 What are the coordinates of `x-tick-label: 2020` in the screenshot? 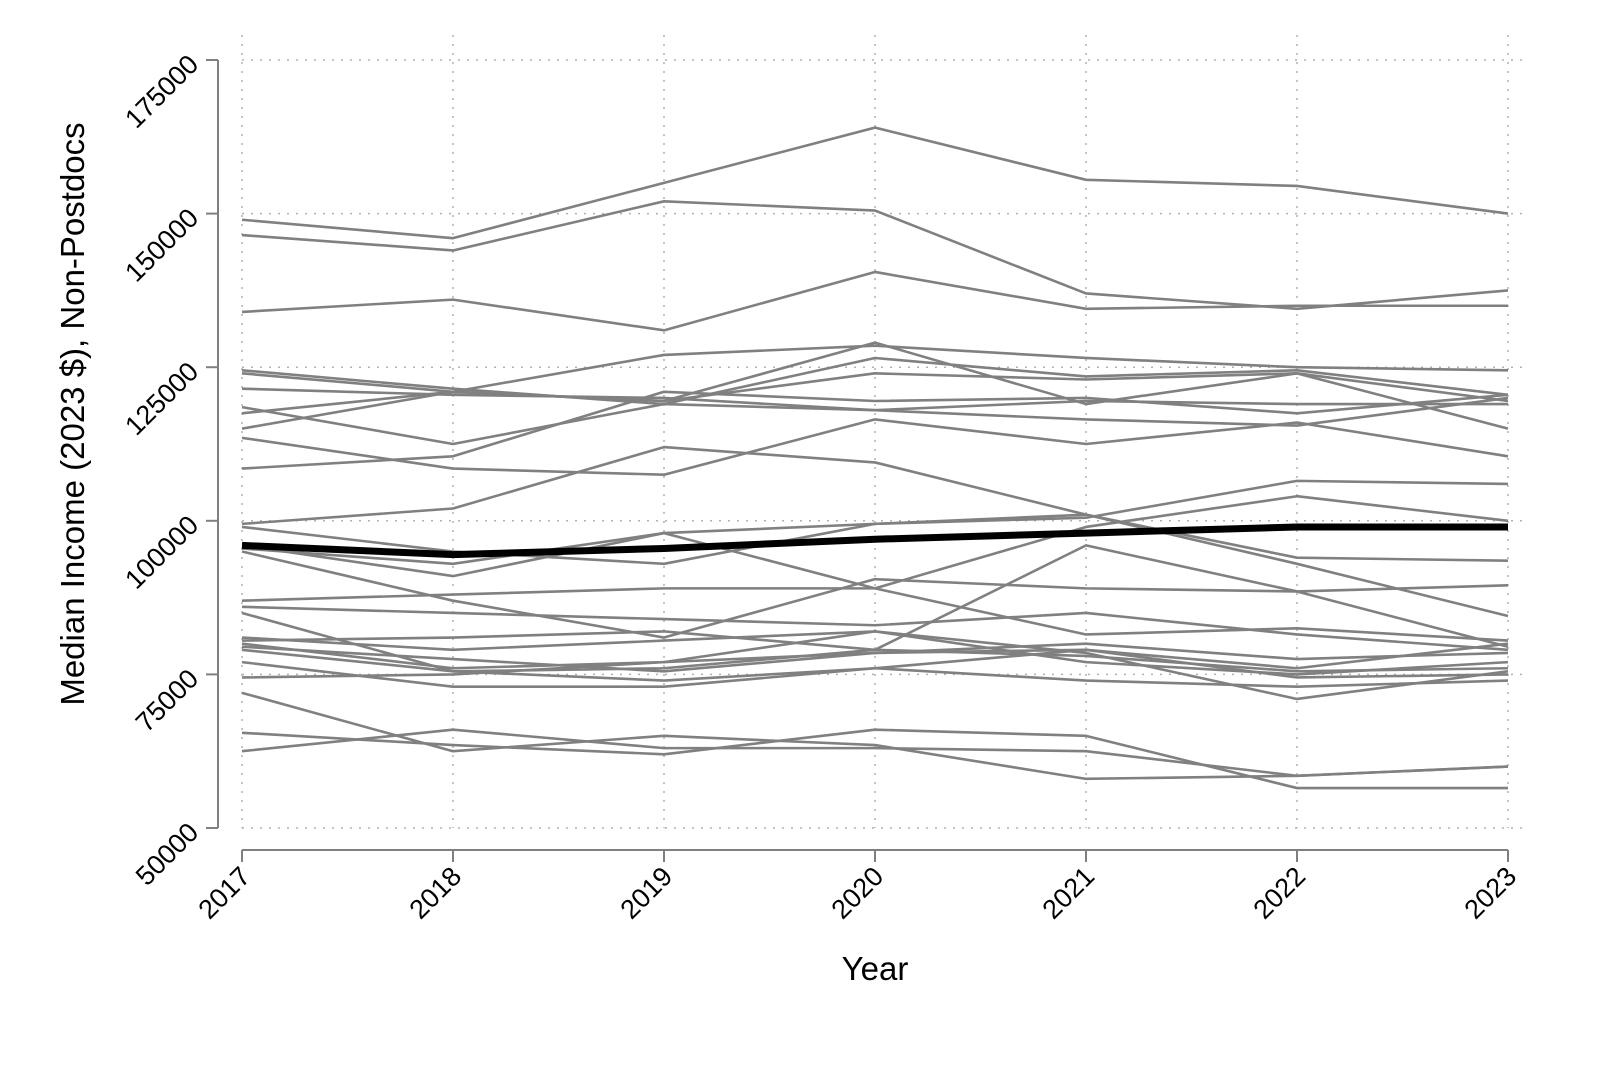 It's located at (858, 893).